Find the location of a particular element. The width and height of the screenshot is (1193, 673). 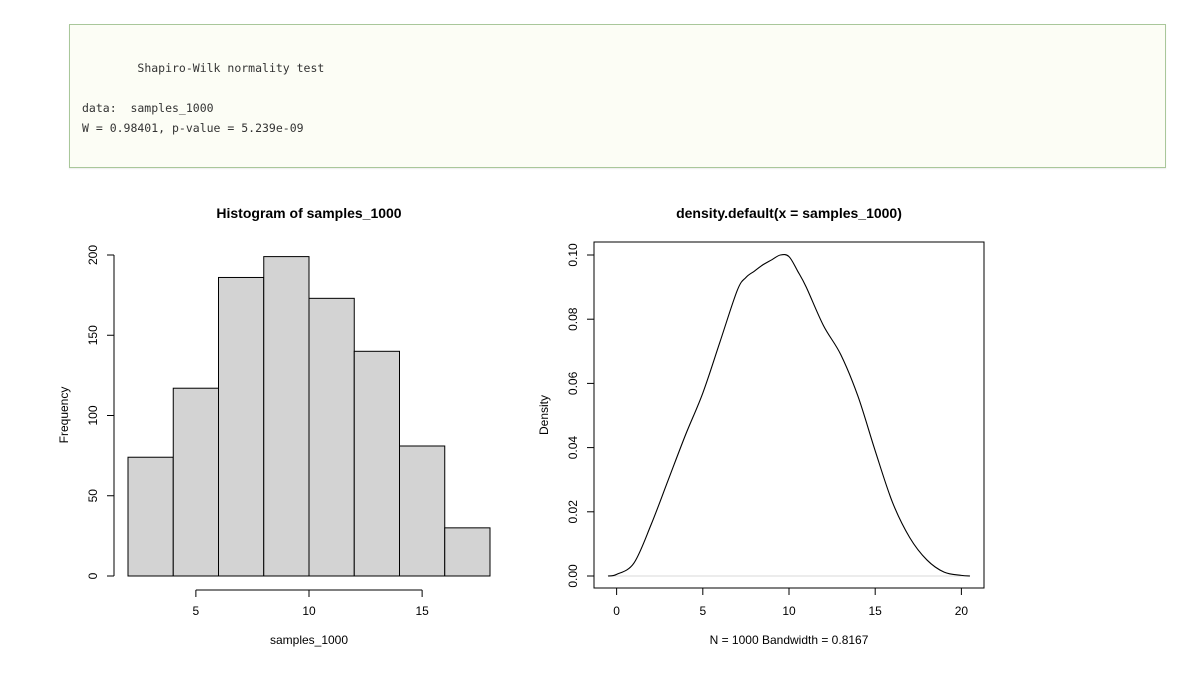

histogram-y-tick-label: 200 is located at coordinates (93, 255).